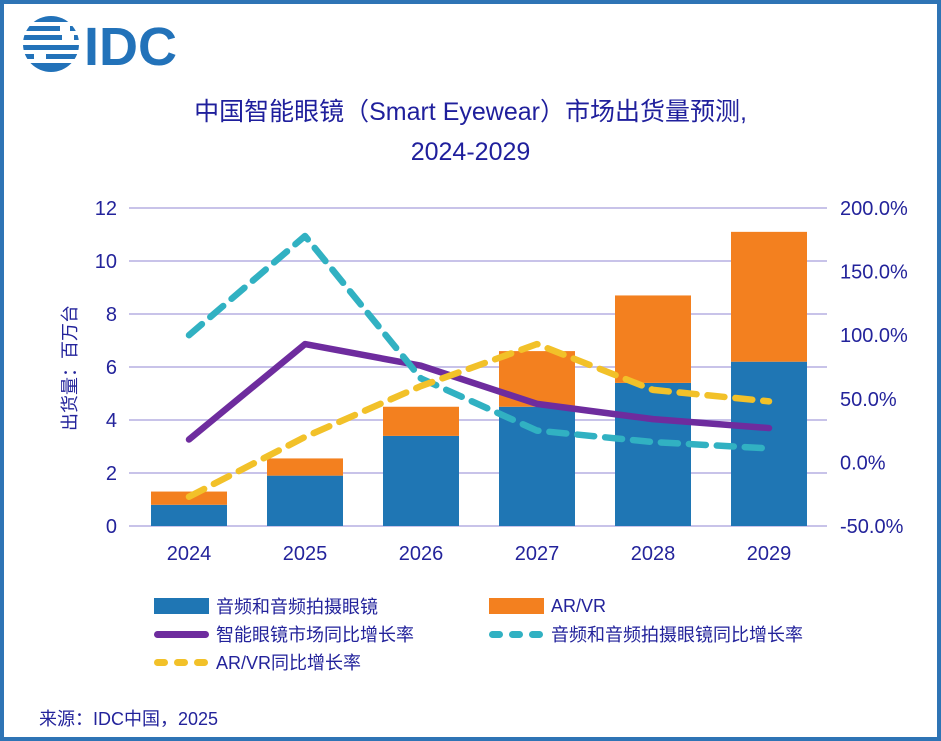 The height and width of the screenshot is (741, 941). I want to click on chart-title-line1: 中国智能眼镜（Smart Eyewear）市场出货量预测,, so click(470, 112).